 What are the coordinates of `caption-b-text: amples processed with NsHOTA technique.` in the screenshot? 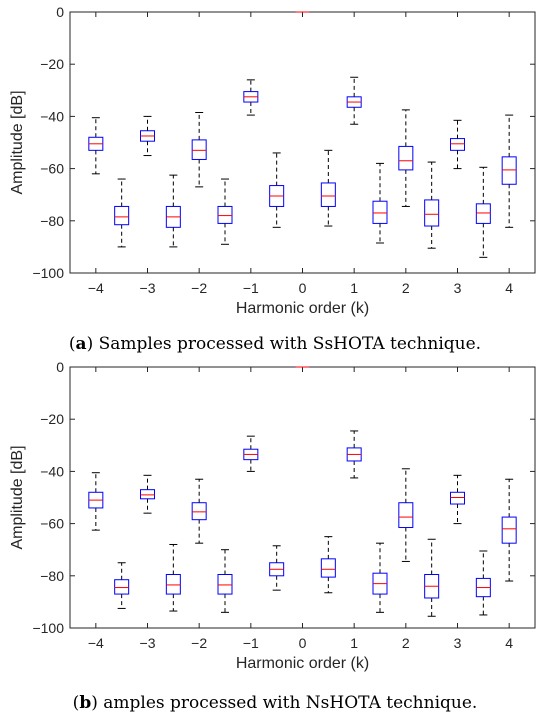 It's located at (287, 703).